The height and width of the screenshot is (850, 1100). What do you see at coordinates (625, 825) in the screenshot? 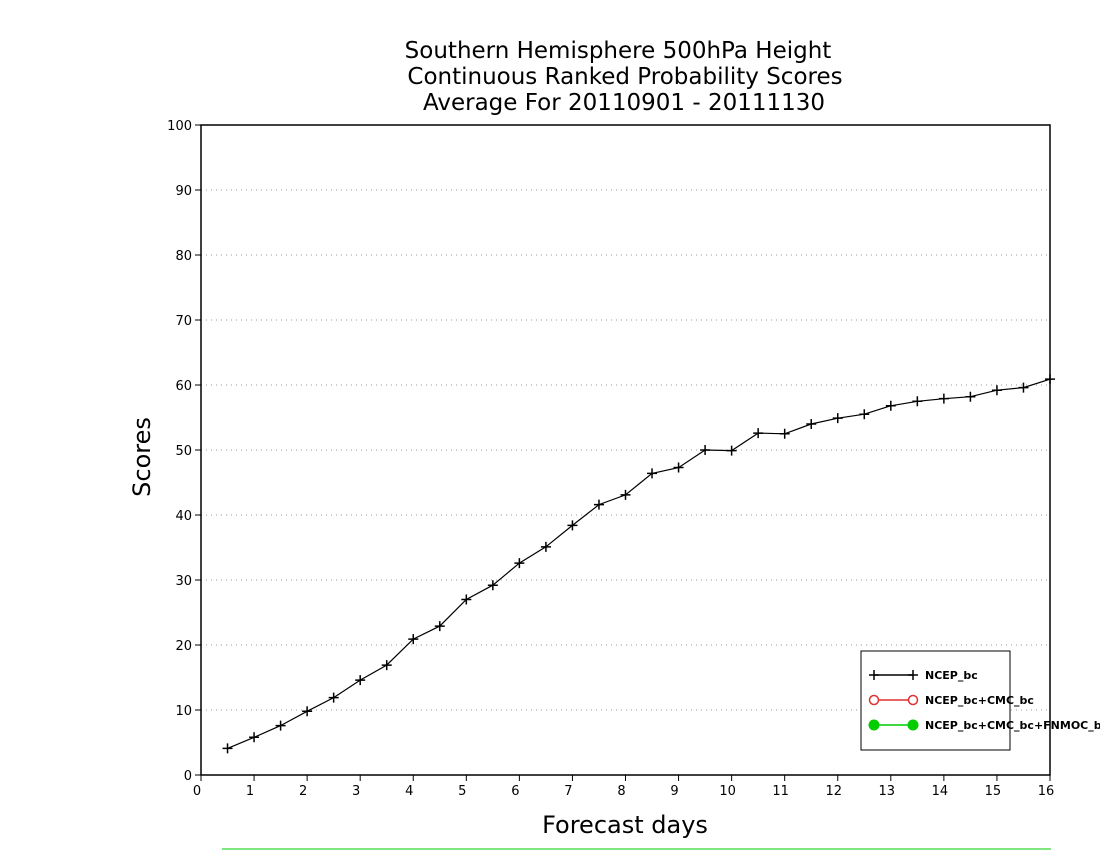
I see `x-axis-title: Forecast days` at bounding box center [625, 825].